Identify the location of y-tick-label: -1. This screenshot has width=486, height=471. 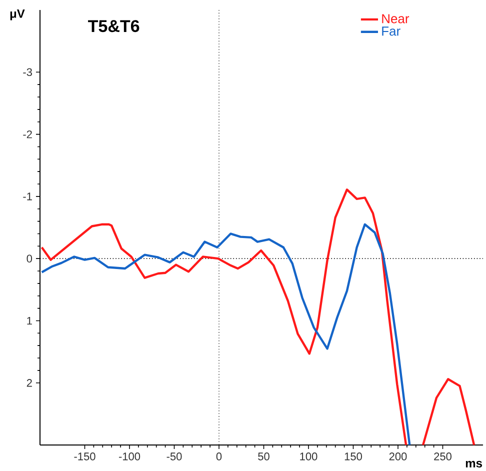
(27, 196).